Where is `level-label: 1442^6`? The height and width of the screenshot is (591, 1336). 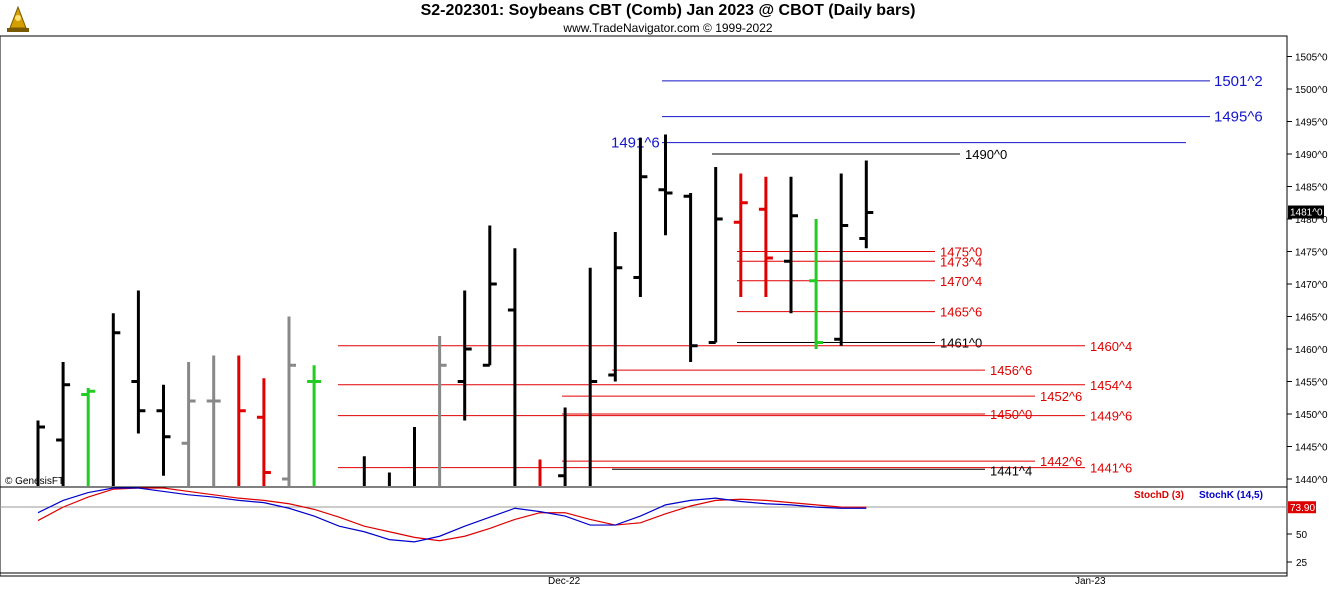
level-label: 1442^6 is located at coordinates (1061, 461).